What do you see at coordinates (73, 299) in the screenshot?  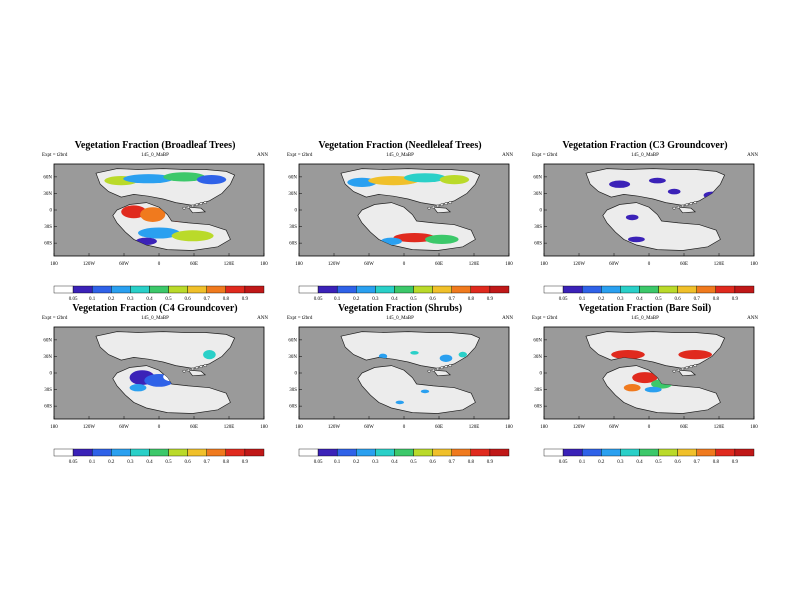 I see `colorbar-label: 0.05` at bounding box center [73, 299].